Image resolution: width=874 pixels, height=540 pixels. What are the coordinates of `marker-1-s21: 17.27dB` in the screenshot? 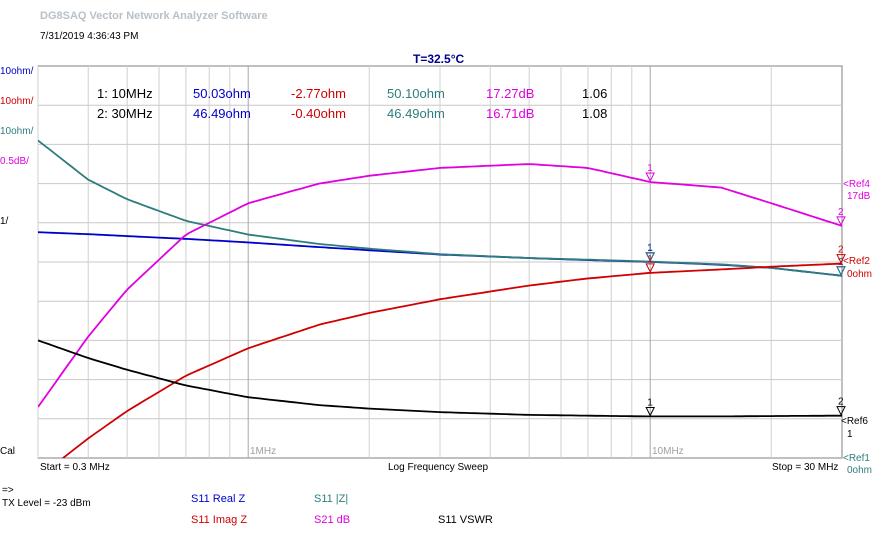 It's located at (510, 93).